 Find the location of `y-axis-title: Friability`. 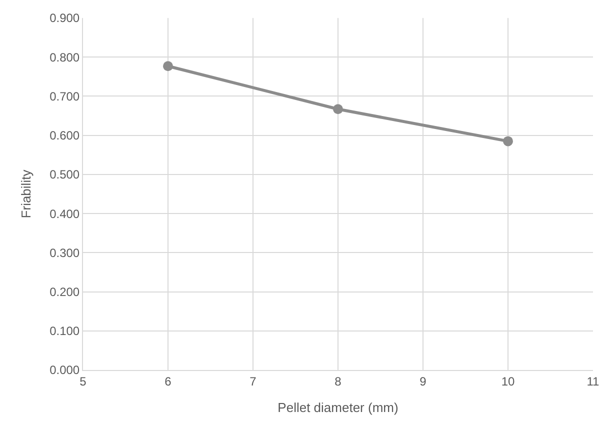

y-axis-title: Friability is located at coordinates (26, 193).